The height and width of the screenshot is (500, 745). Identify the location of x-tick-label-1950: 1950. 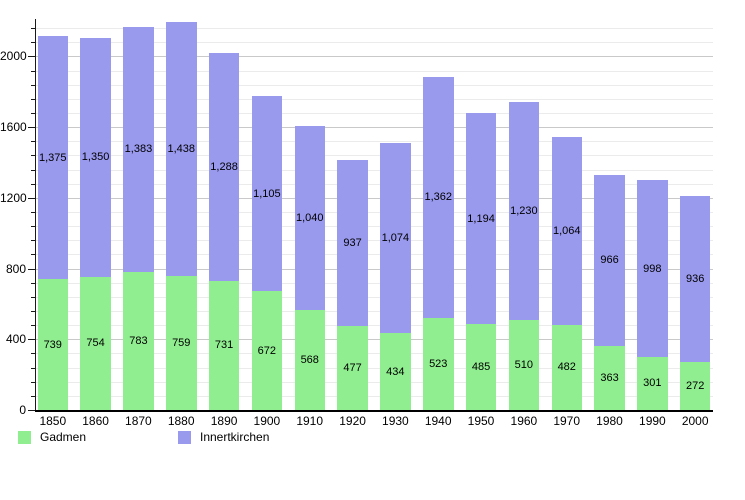
(481, 421).